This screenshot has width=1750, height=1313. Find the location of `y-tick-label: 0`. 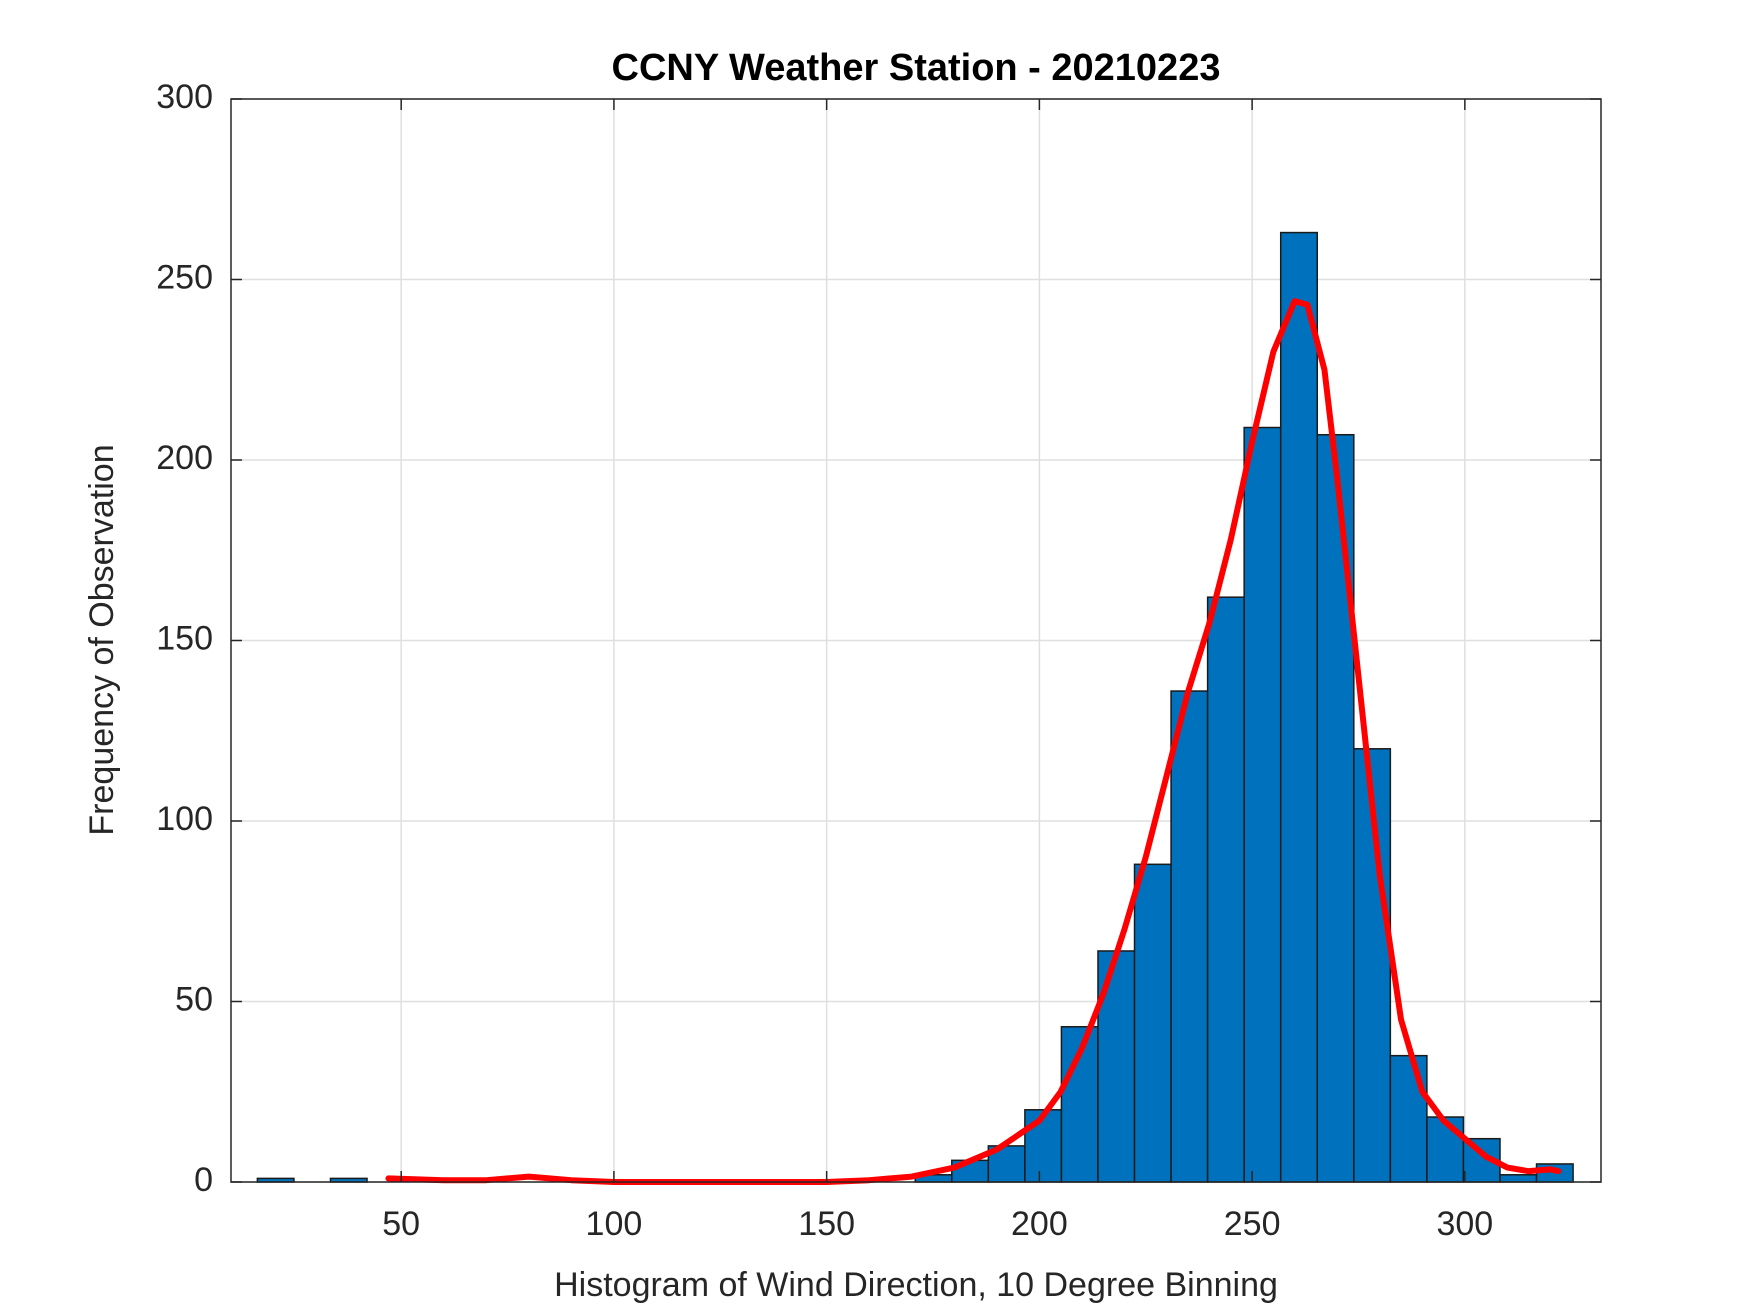

y-tick-label: 0 is located at coordinates (203, 1180).